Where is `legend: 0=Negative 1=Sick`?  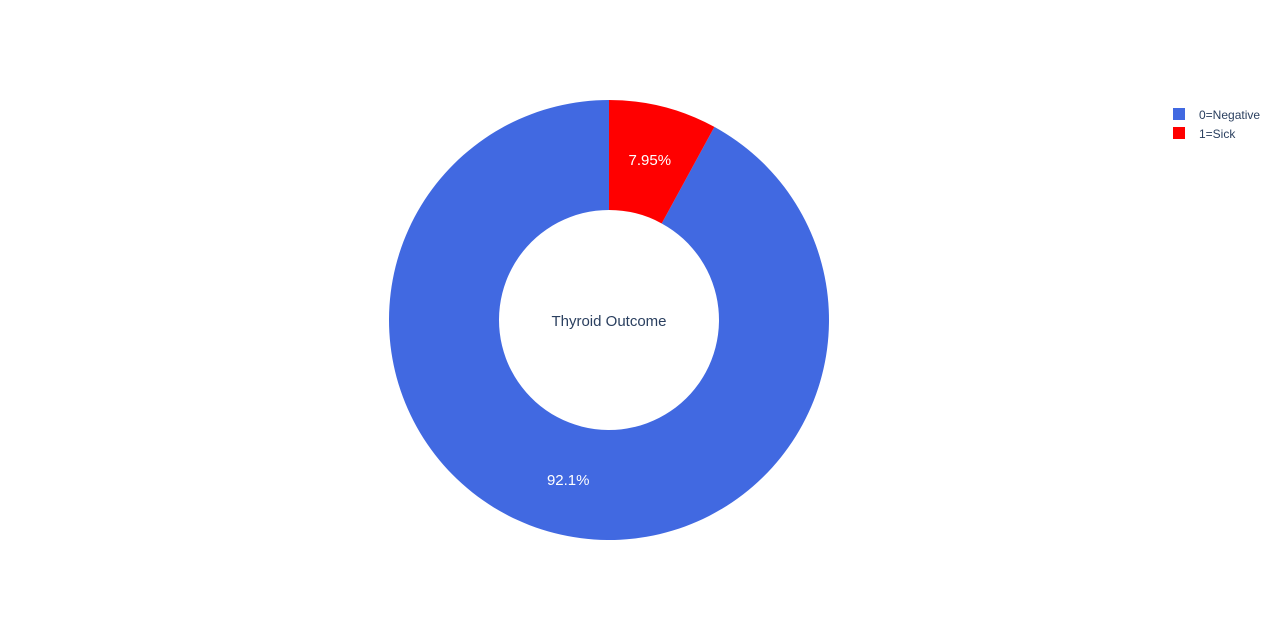
legend: 0=Negative 1=Sick is located at coordinates (1216, 124).